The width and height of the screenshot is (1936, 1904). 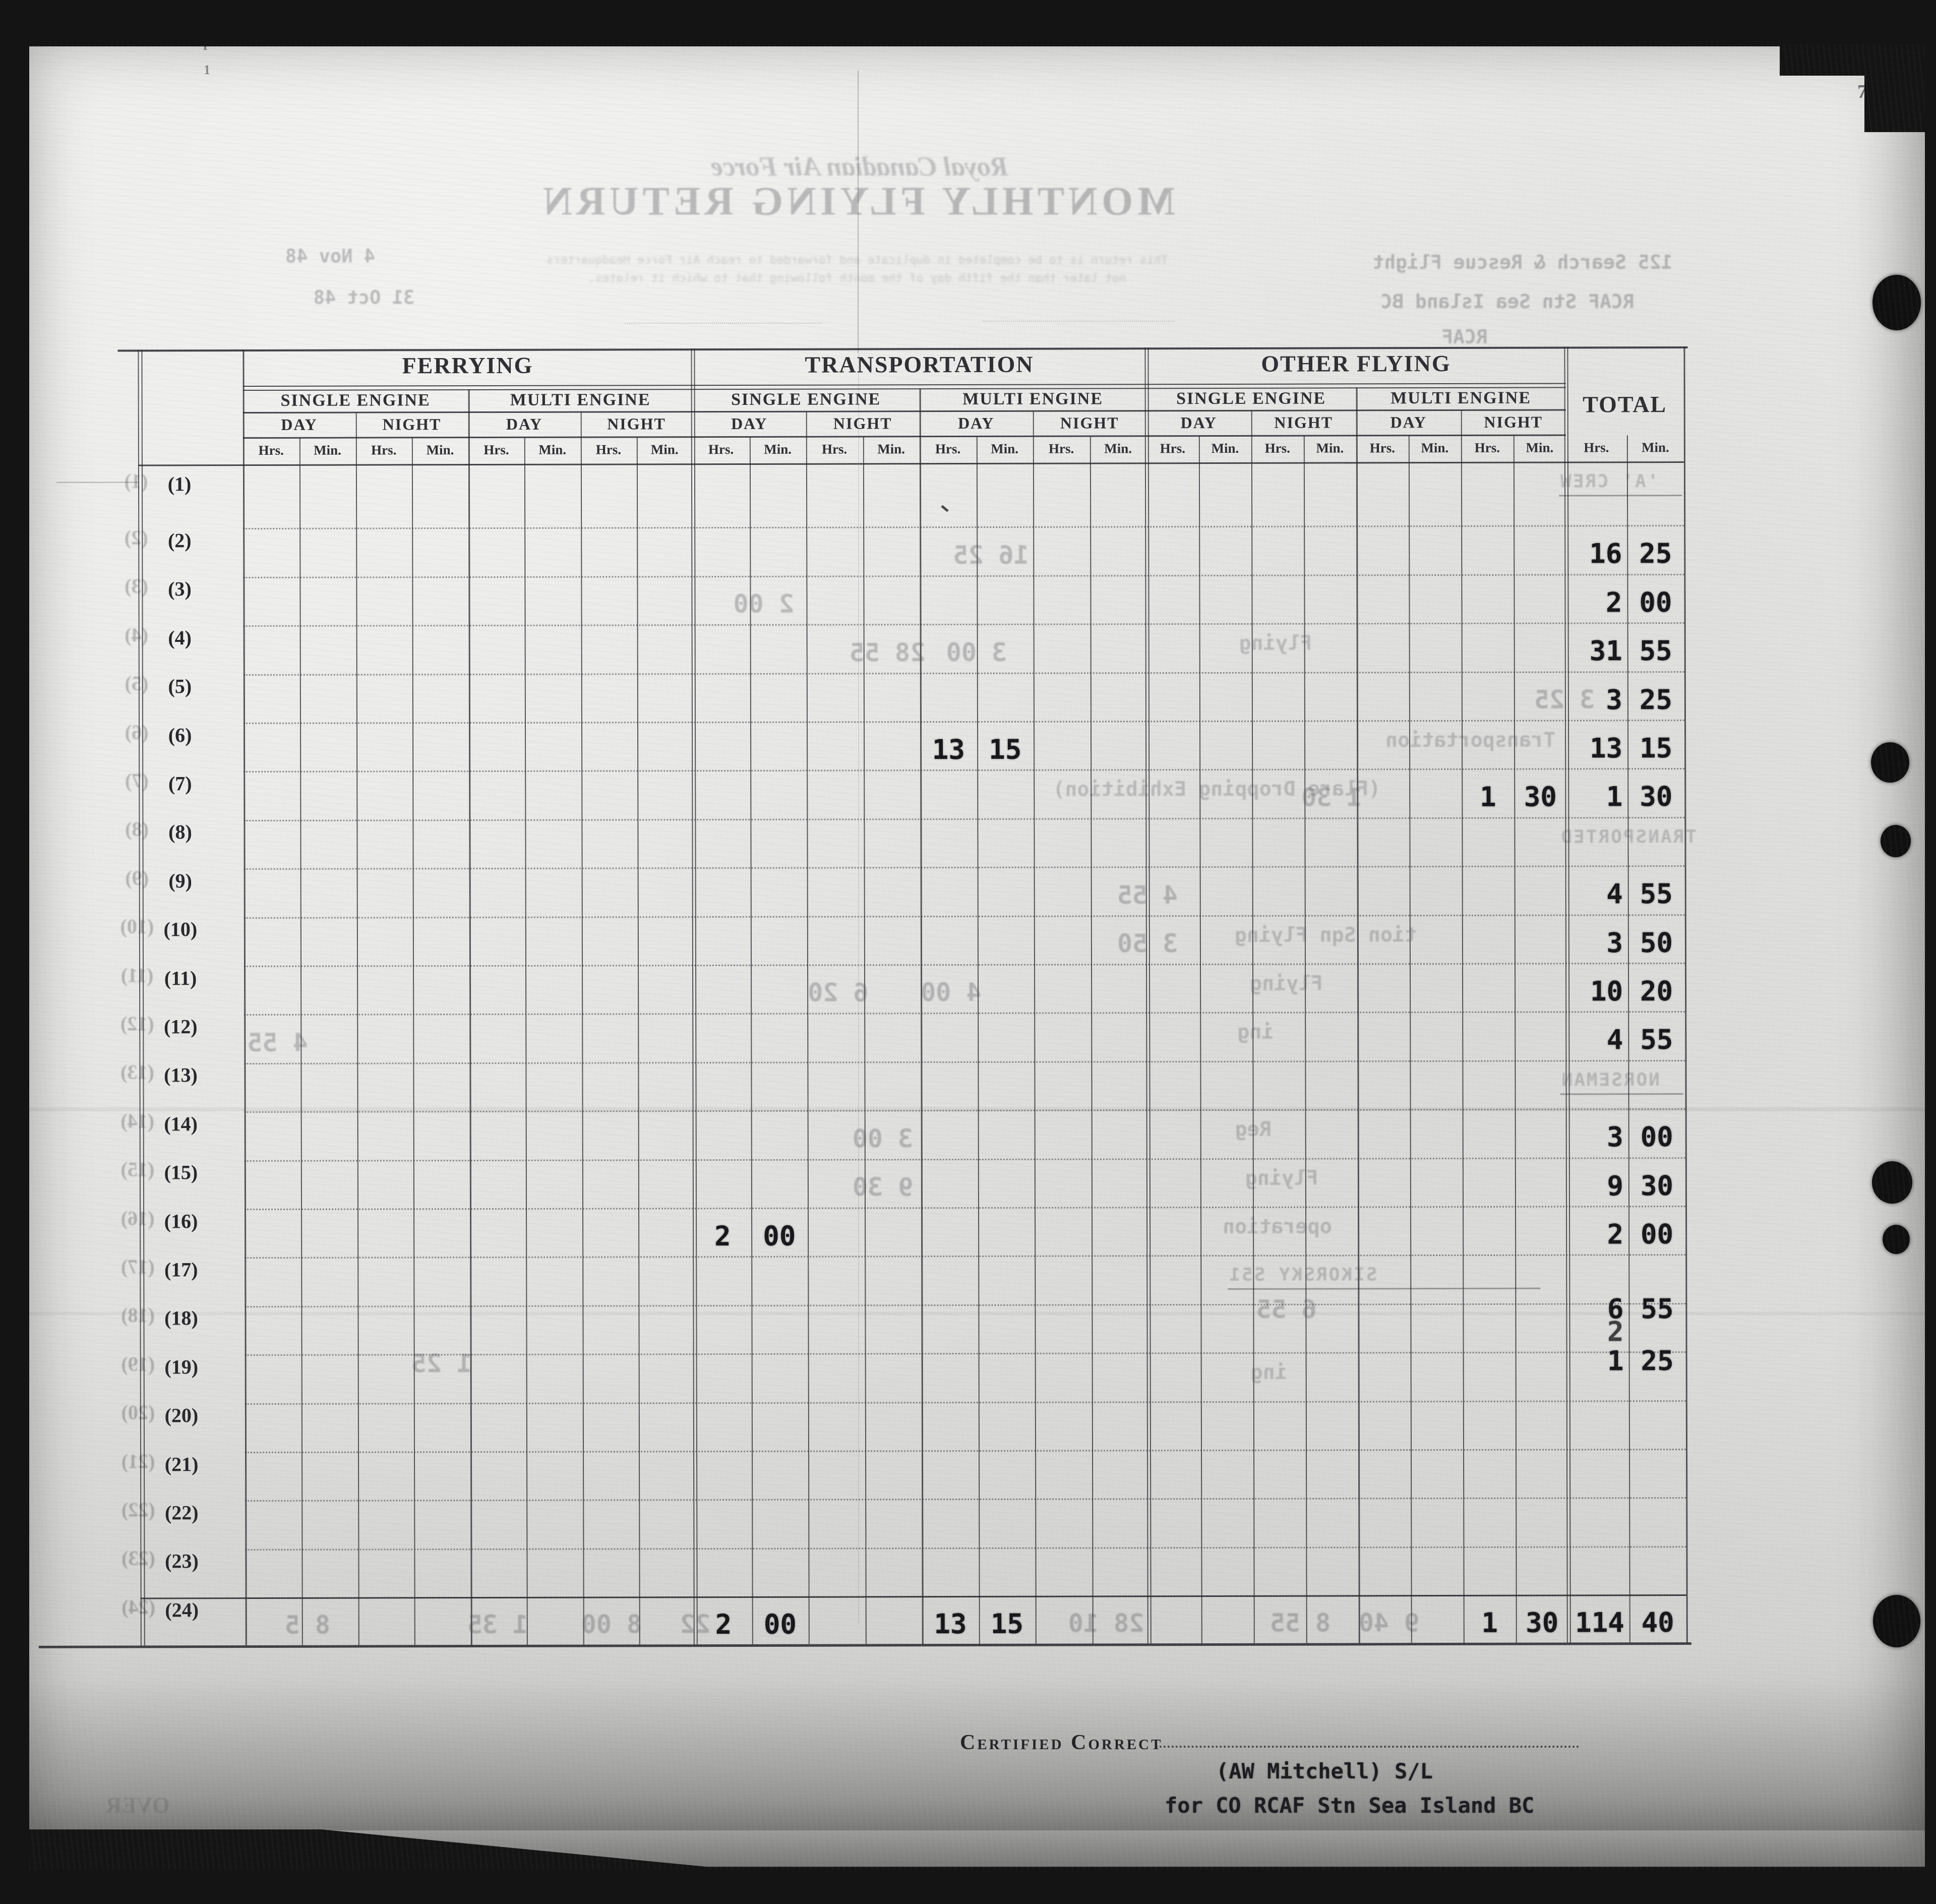 What do you see at coordinates (1389, 1623) in the screenshot?
I see `ghost-value: 9 40` at bounding box center [1389, 1623].